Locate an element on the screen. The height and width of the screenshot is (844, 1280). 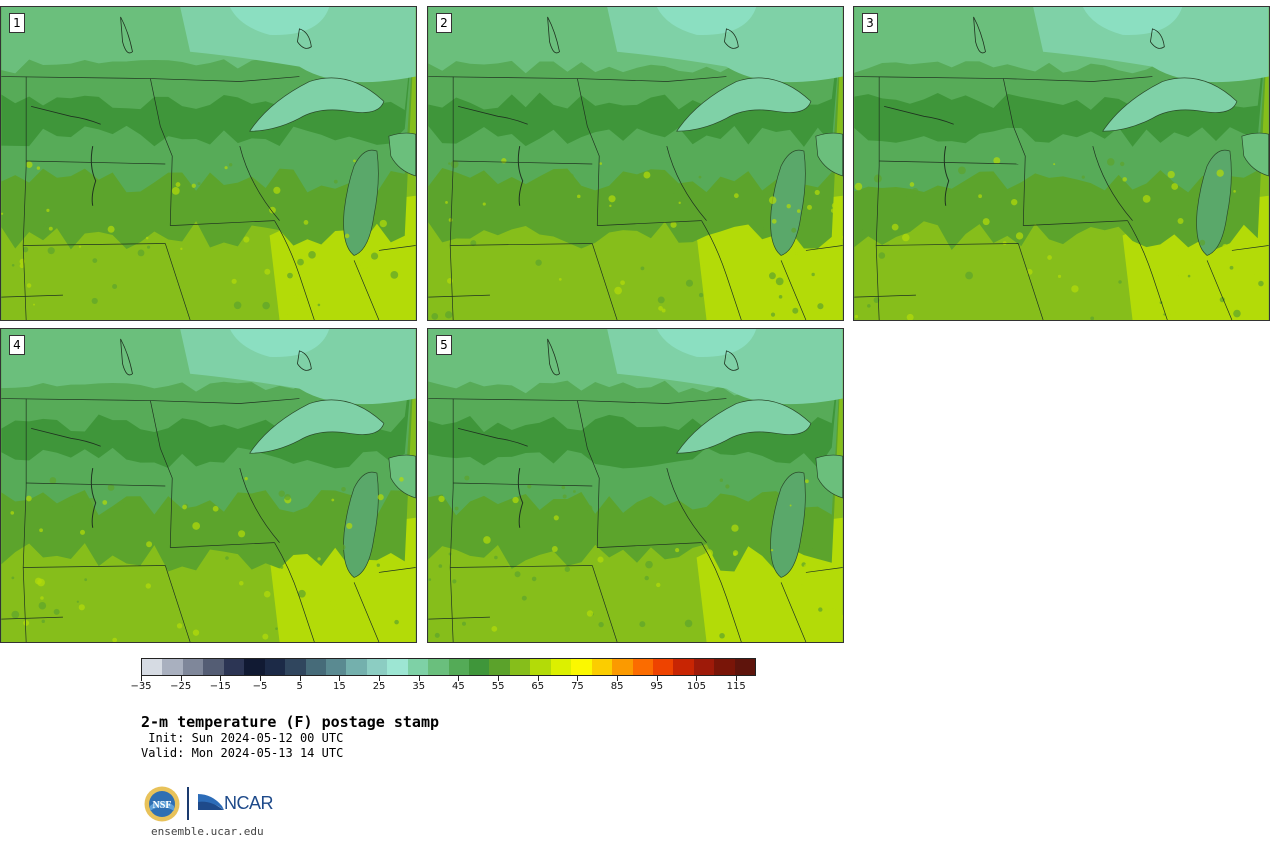
panel-label-3: 3 is located at coordinates (870, 23).